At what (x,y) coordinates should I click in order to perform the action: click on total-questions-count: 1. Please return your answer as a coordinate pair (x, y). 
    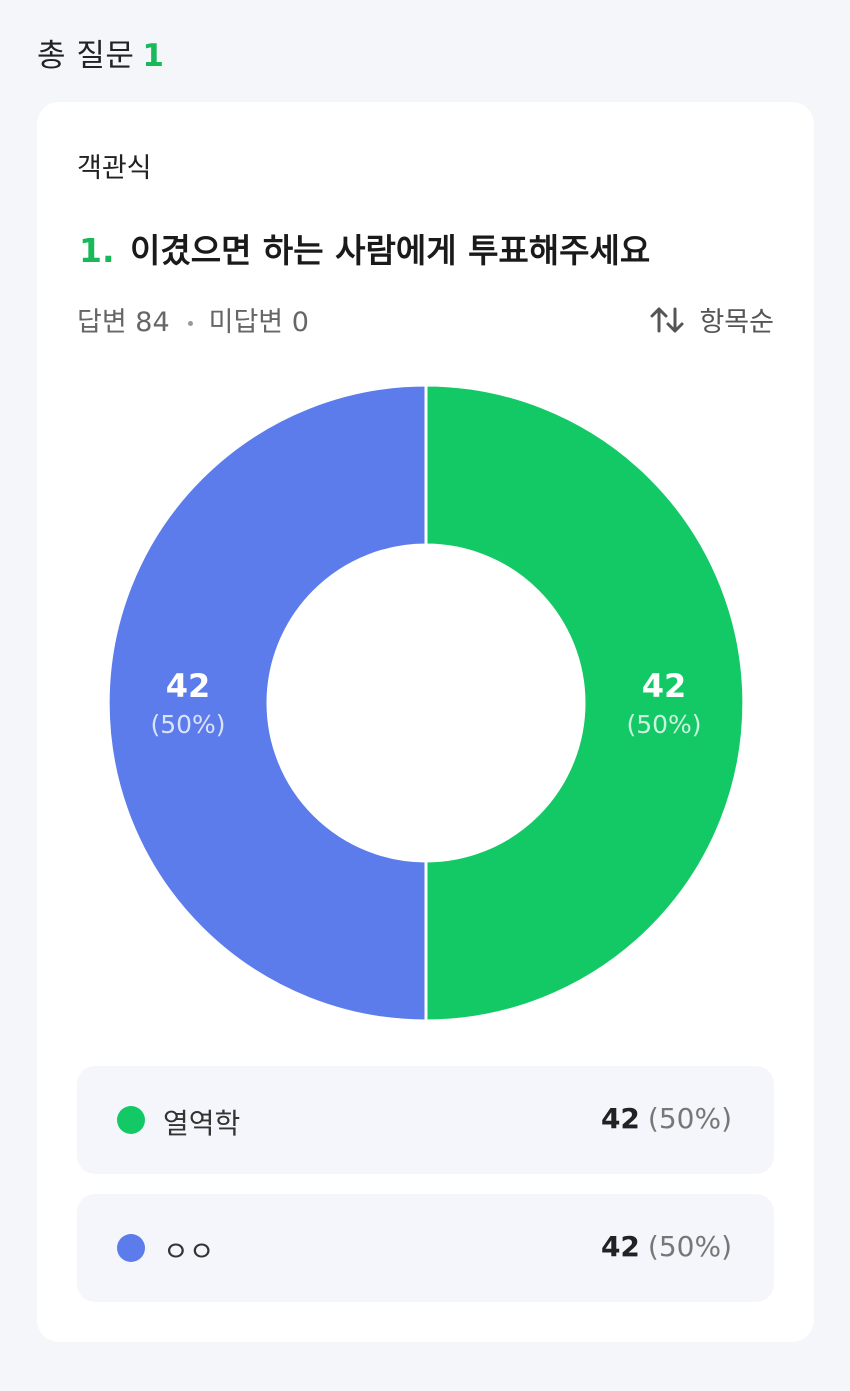
    Looking at the image, I should click on (153, 56).